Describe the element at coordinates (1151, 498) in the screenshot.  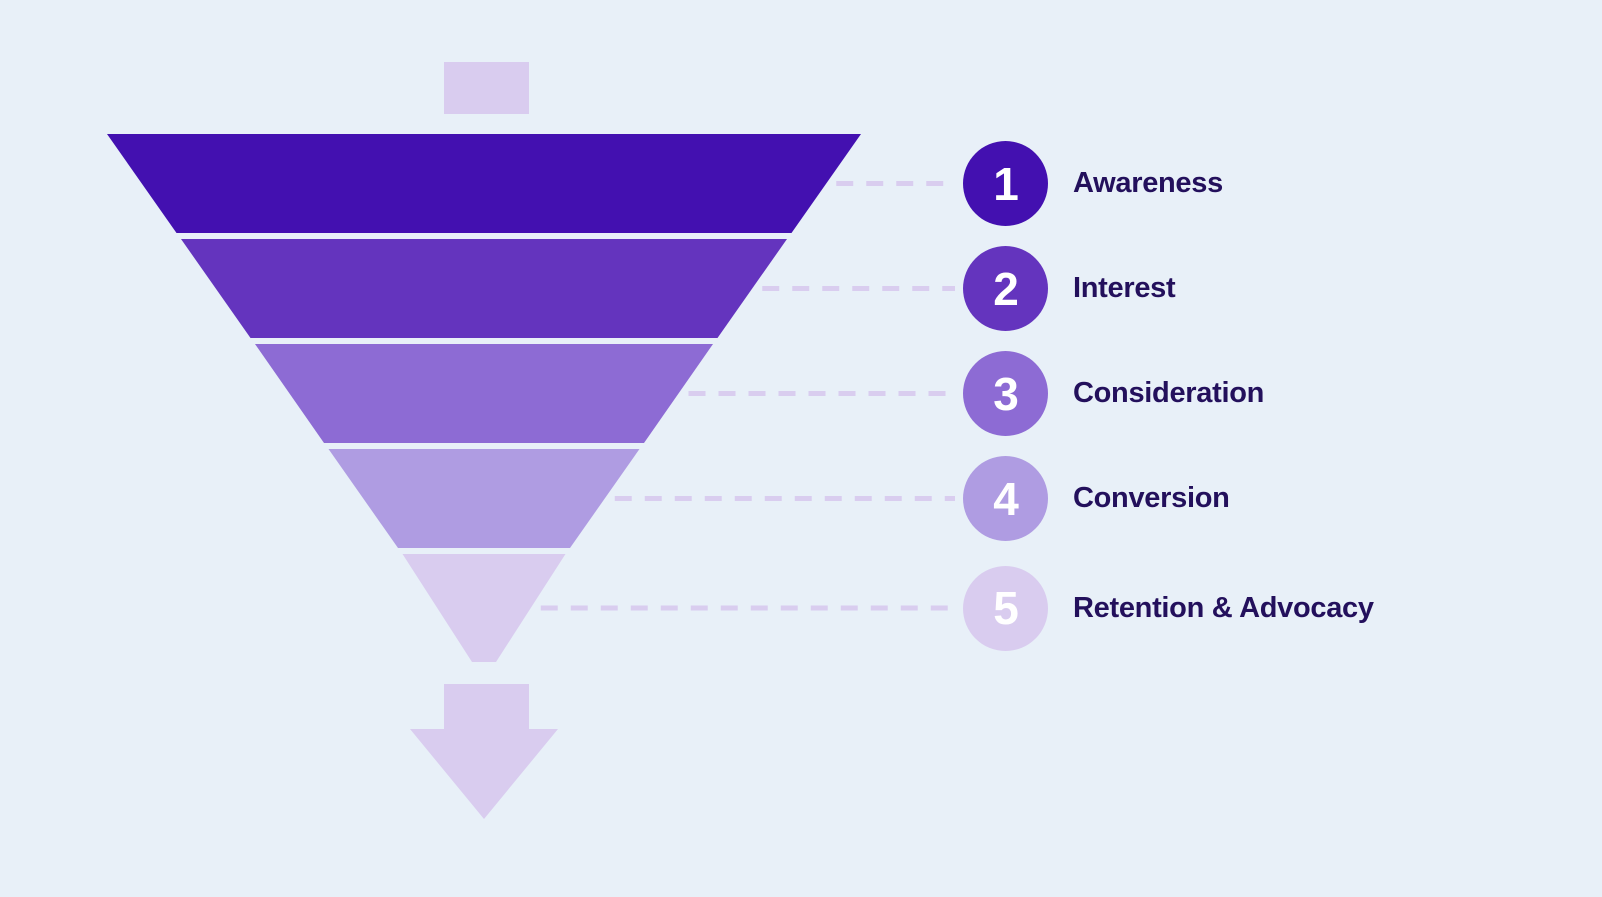
I see `step-label-4: Conversion` at that location.